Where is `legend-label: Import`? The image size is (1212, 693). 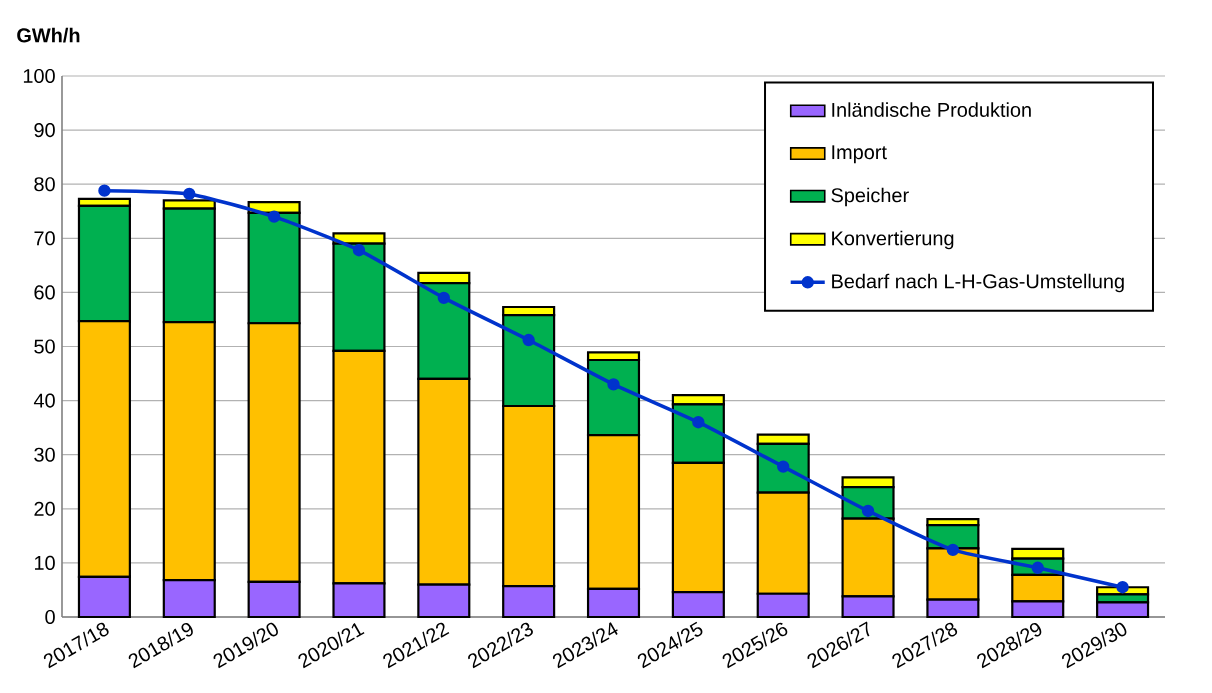 legend-label: Import is located at coordinates (859, 154).